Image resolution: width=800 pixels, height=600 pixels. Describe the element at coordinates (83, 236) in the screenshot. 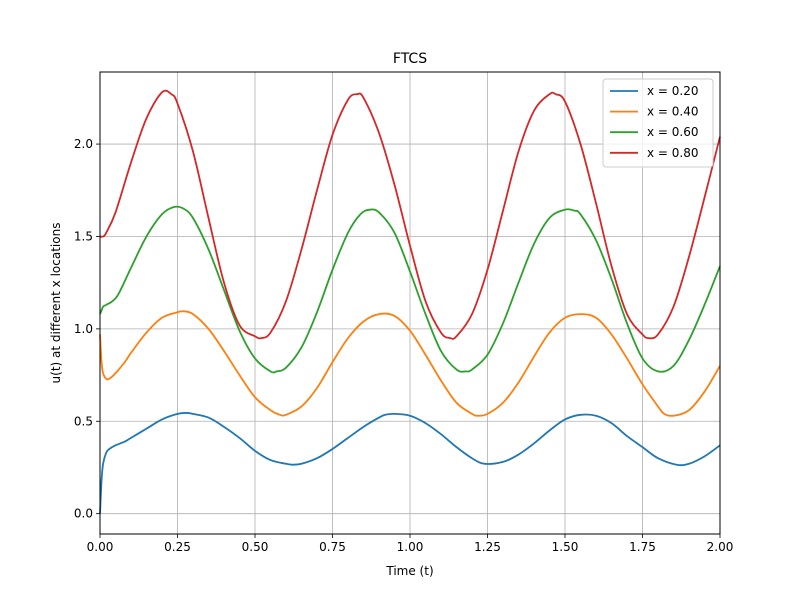

I see `y-tick-label: 1.5` at that location.